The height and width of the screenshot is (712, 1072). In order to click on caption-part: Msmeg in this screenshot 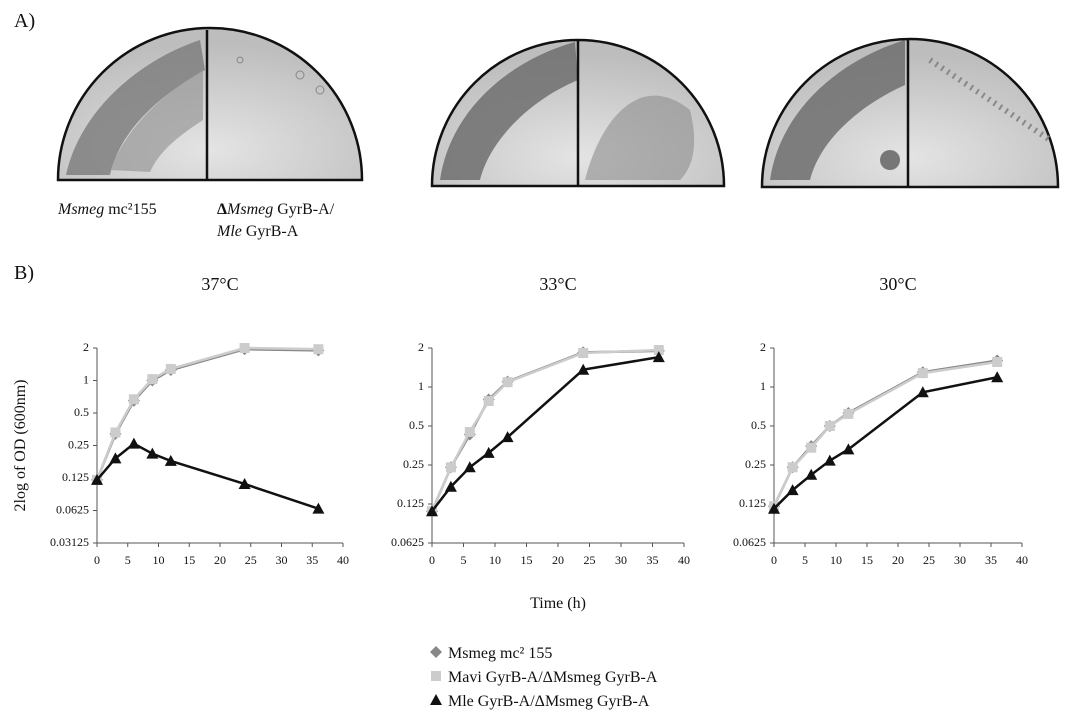, I will do `click(80, 209)`.